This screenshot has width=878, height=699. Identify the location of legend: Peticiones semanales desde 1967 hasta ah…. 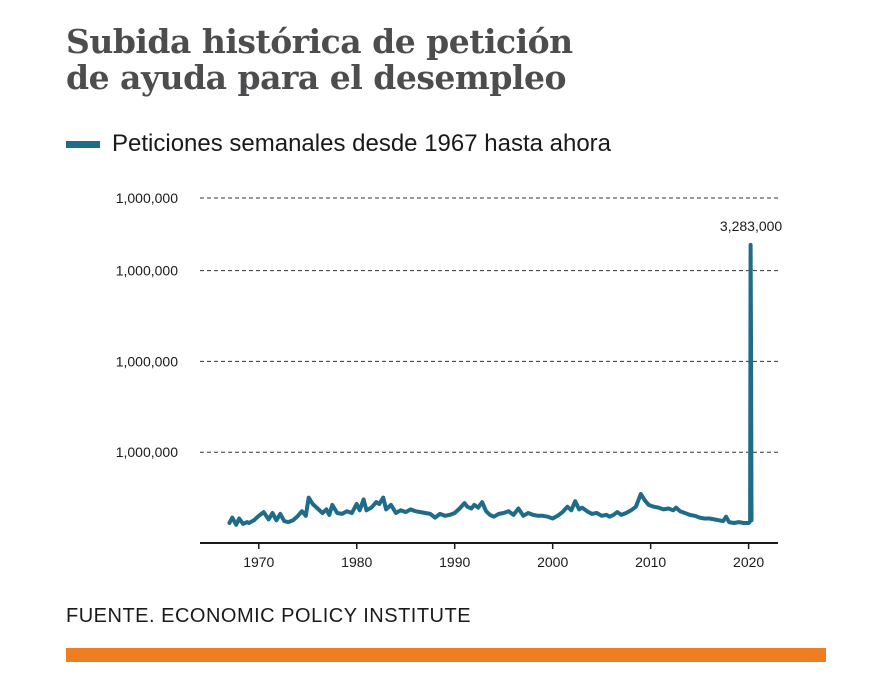
(338, 144).